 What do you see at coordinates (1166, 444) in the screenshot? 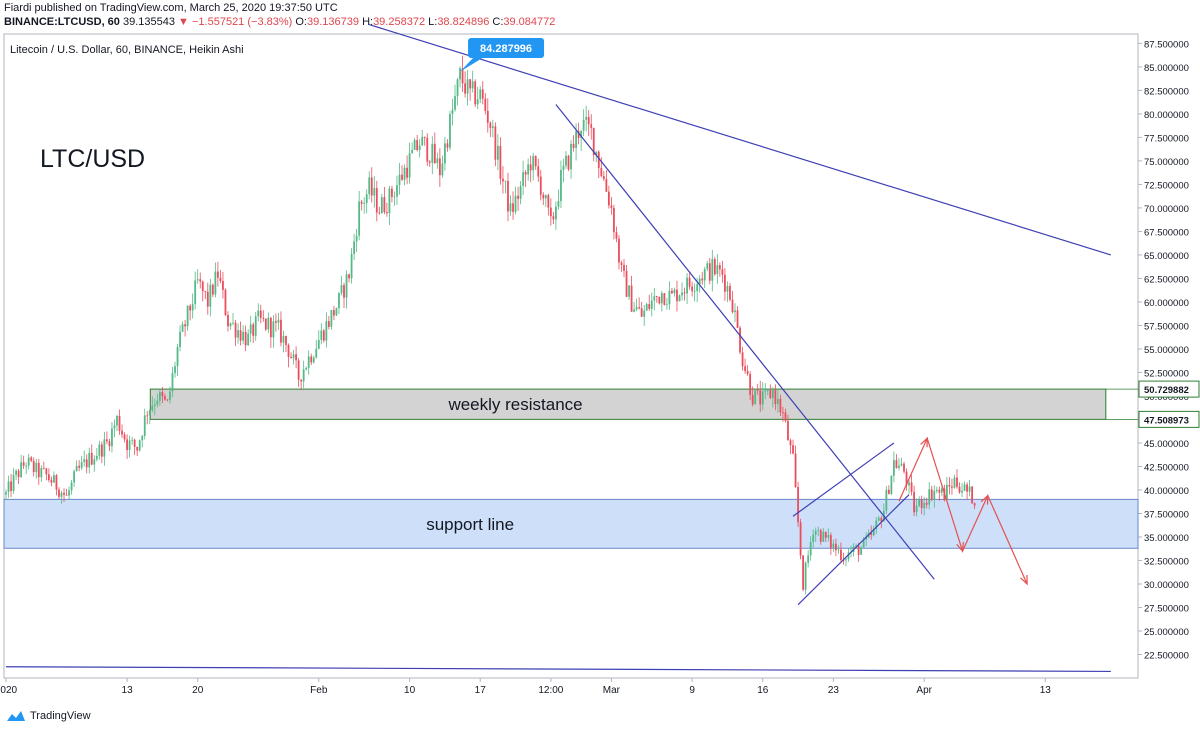
I see `y-tick-label: 45.000000` at bounding box center [1166, 444].